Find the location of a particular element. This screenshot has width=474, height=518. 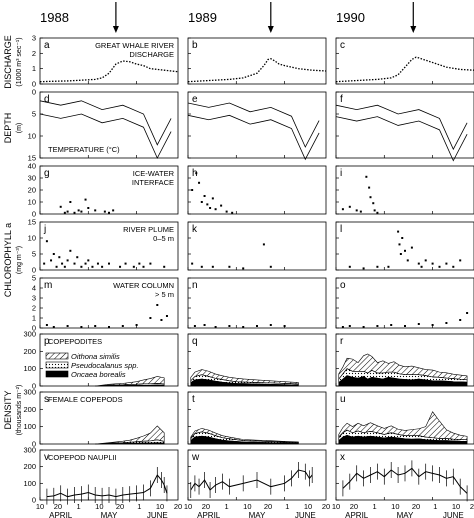

panel-title: WATER COLUMN is located at coordinates (143, 285).